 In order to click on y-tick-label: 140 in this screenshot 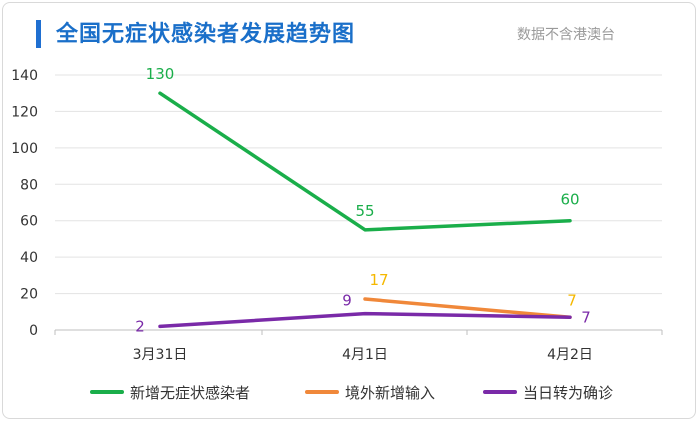, I will do `click(24, 76)`.